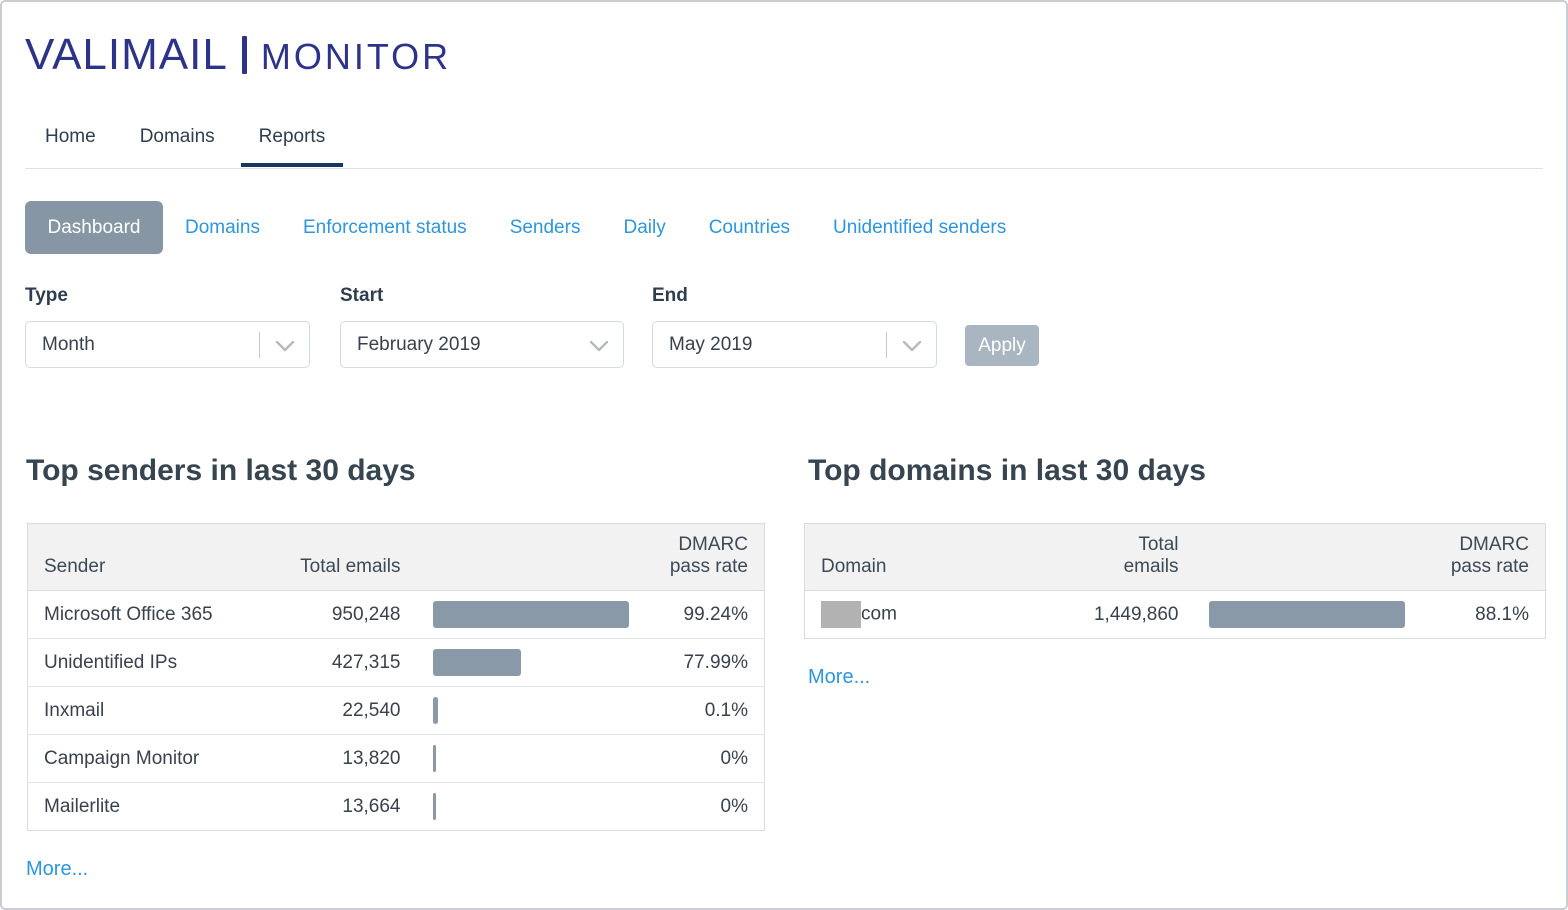  Describe the element at coordinates (347, 710) in the screenshot. I see `total-emails-value: 22,540` at that location.